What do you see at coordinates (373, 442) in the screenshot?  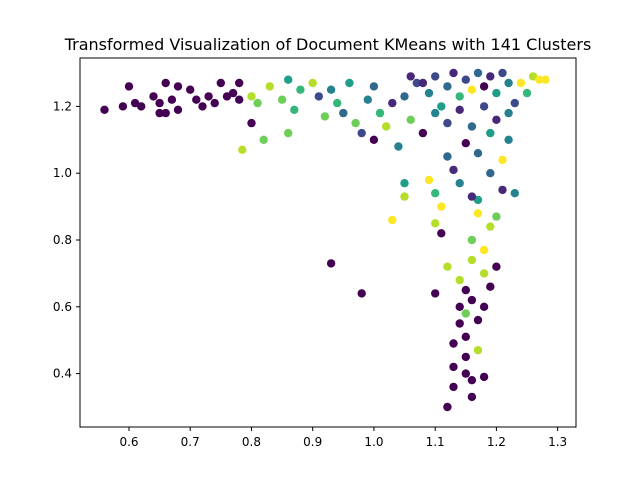 I see `x-tick-label: 1.0` at bounding box center [373, 442].